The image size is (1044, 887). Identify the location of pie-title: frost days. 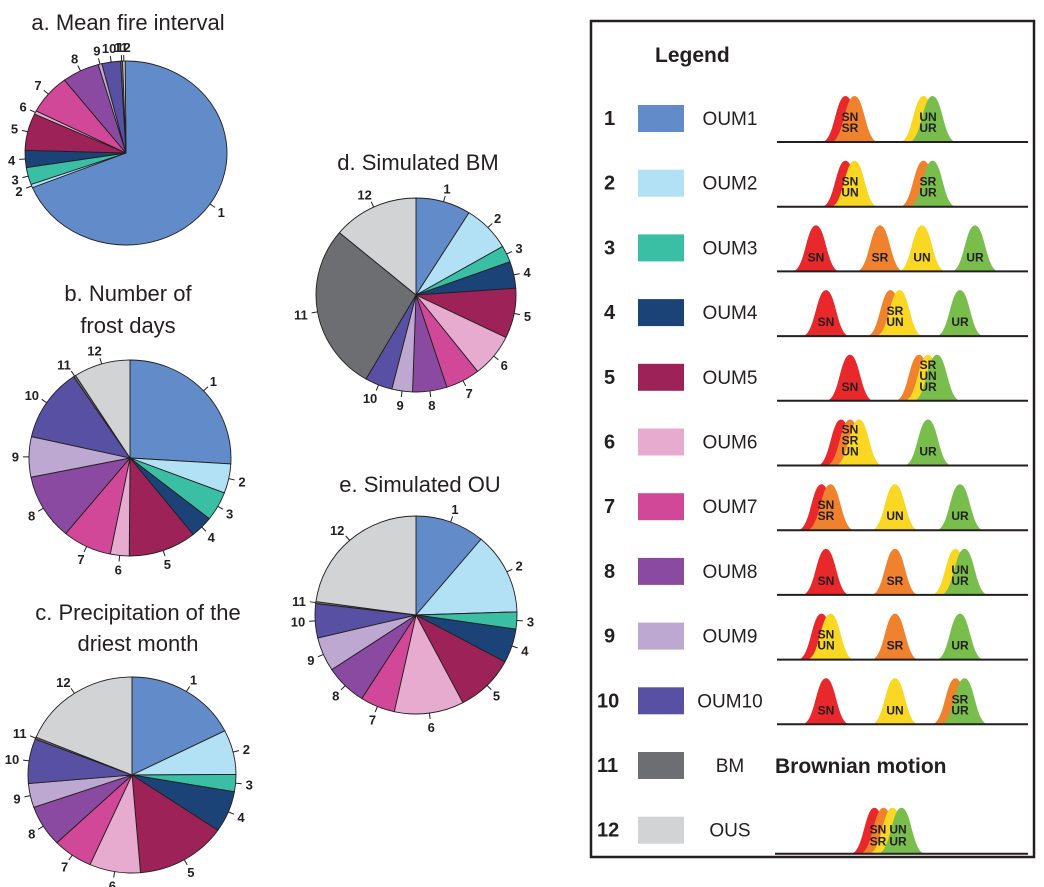
(127, 325).